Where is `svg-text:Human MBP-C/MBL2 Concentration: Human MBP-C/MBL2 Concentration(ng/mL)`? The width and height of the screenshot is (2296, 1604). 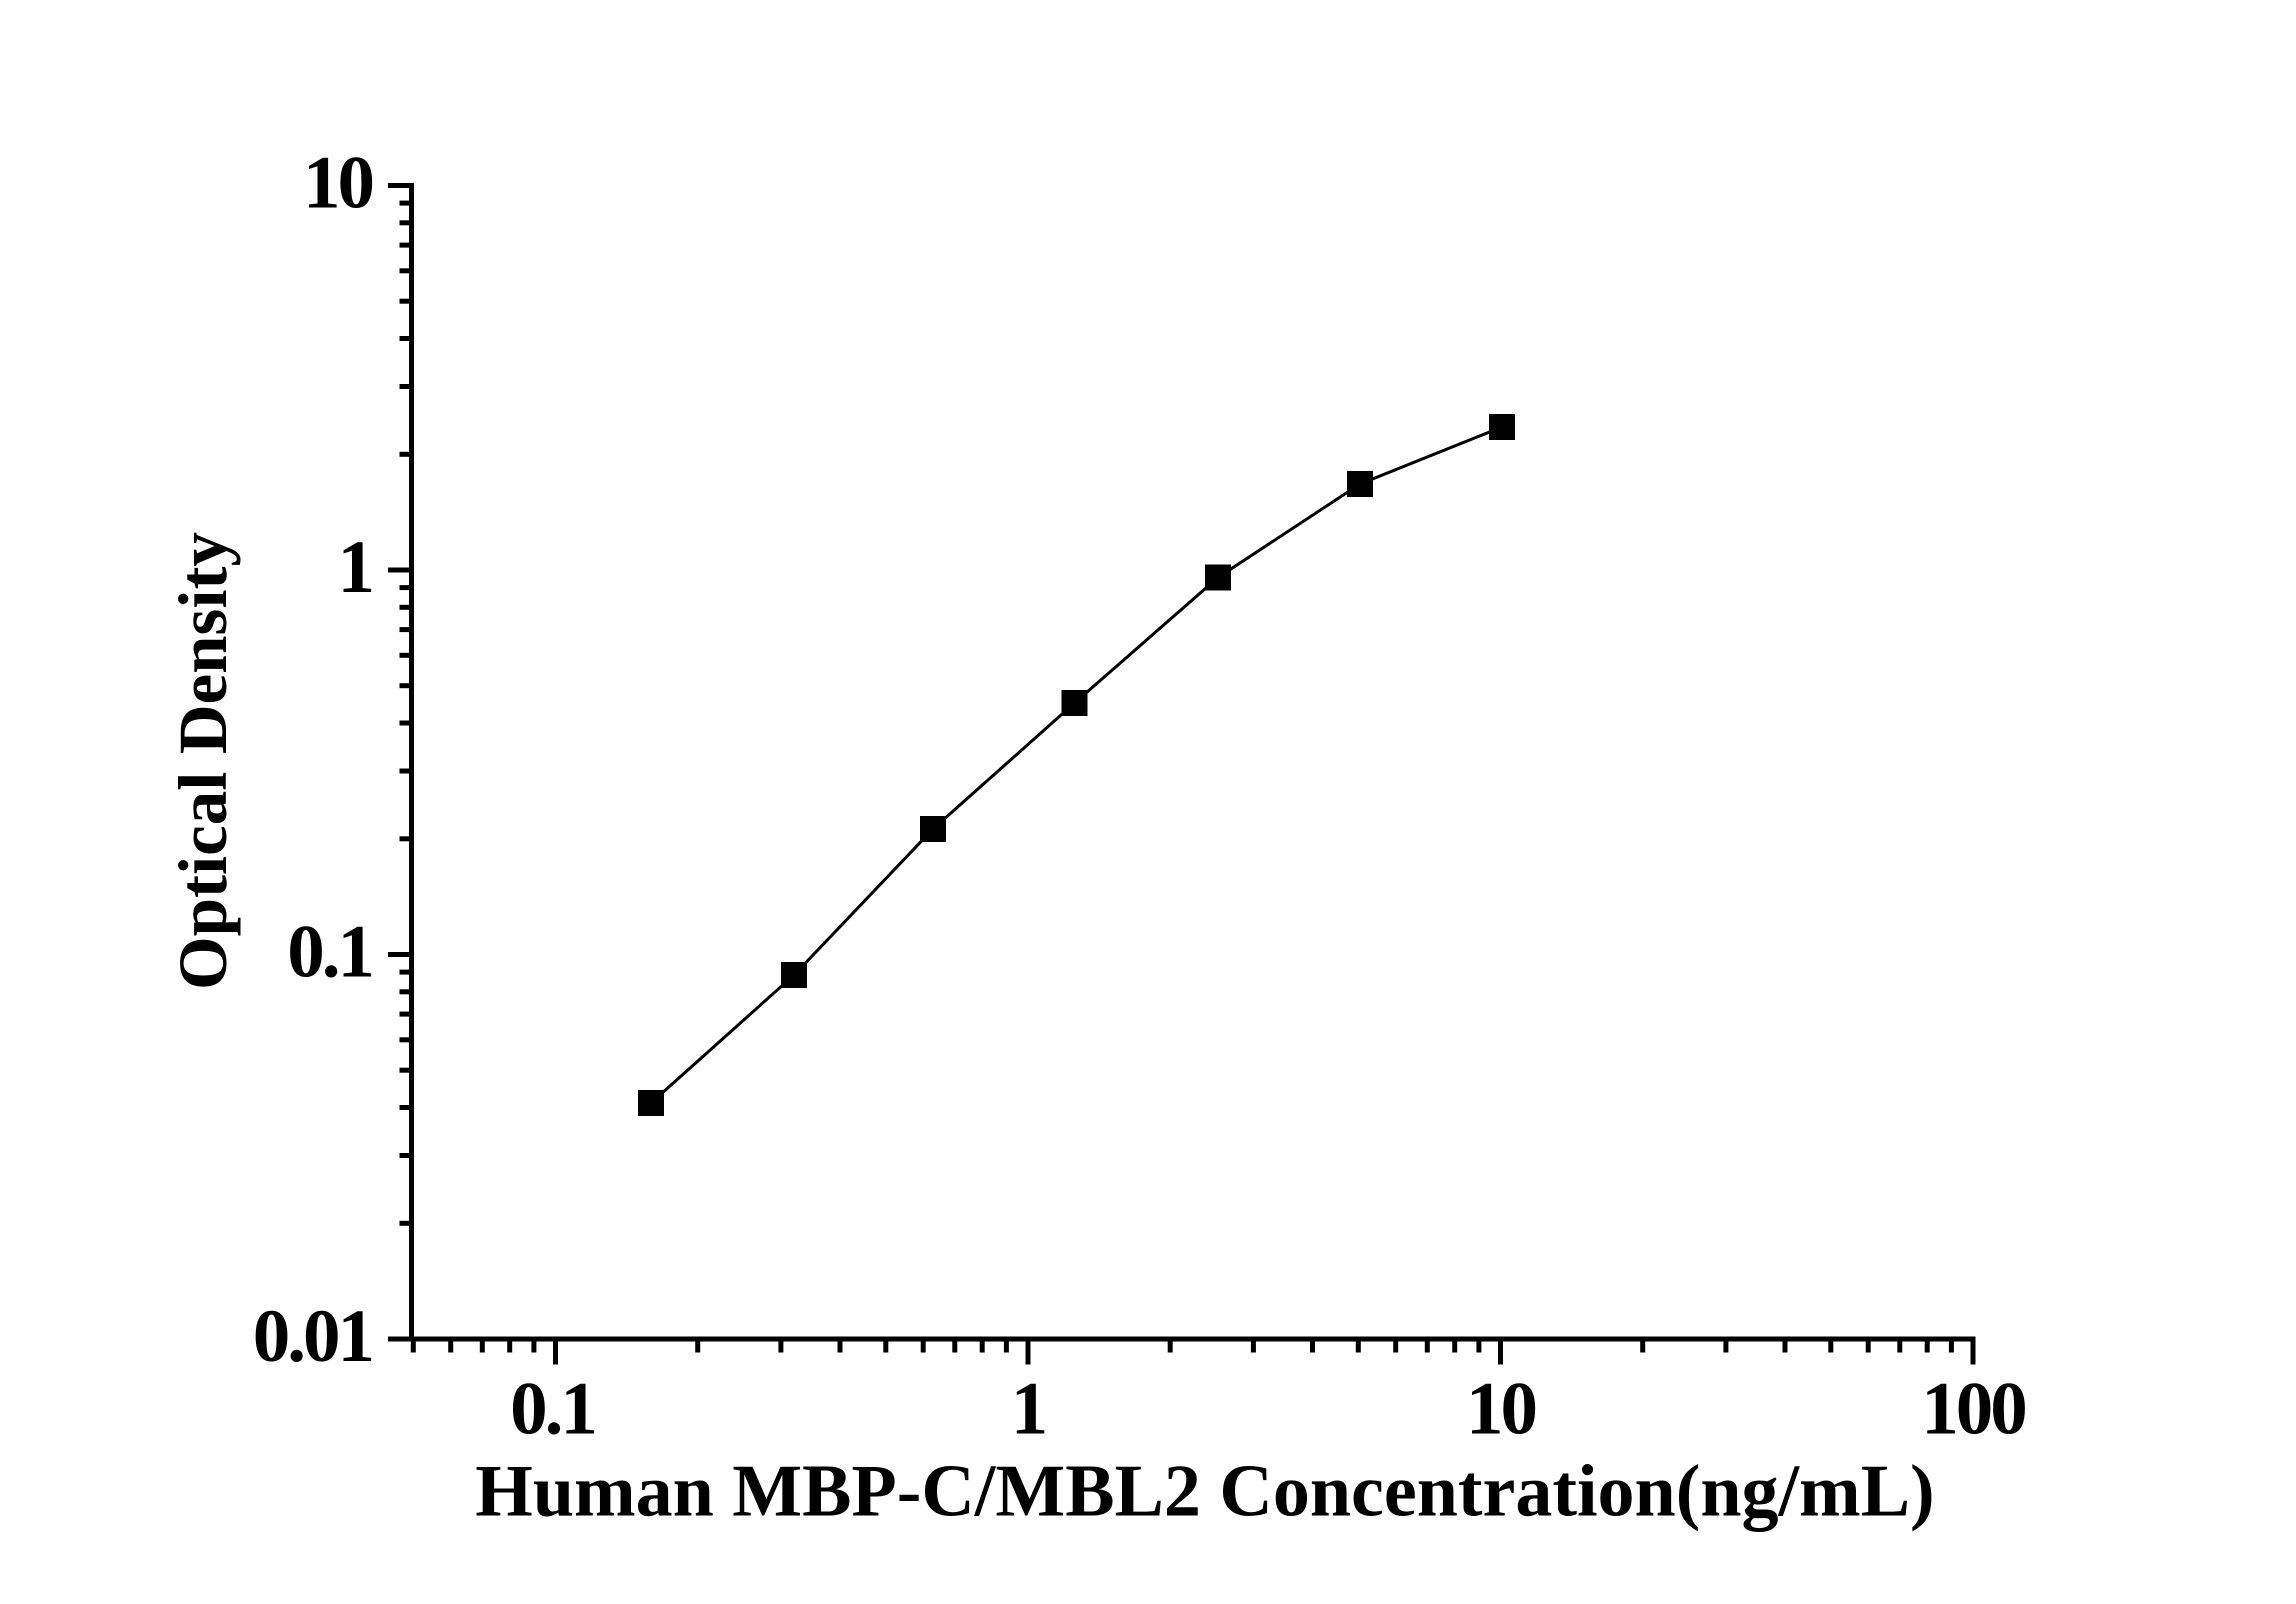
svg-text:Human MBP-C/MBL2 Concentration: Human MBP-C/MBL2 Concentration(ng/mL) is located at coordinates (1204, 1492).